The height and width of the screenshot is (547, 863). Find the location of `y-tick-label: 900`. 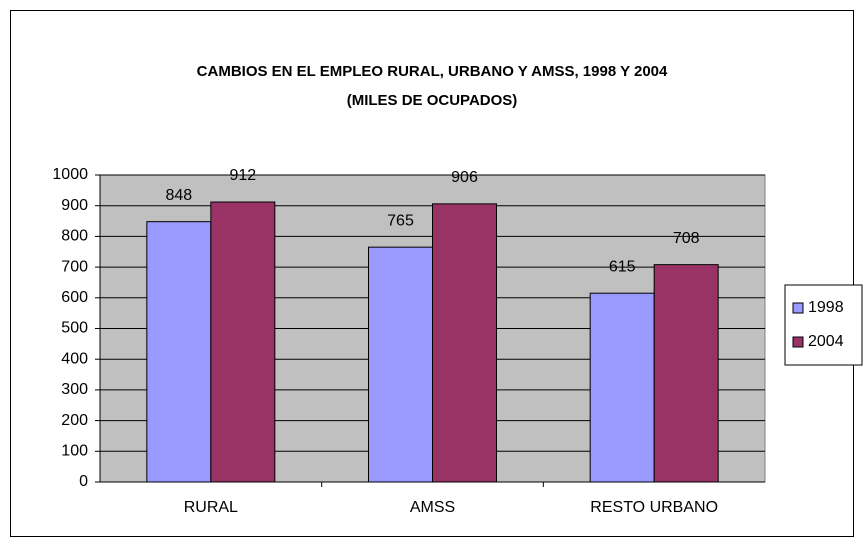

y-tick-label: 900 is located at coordinates (74, 205).